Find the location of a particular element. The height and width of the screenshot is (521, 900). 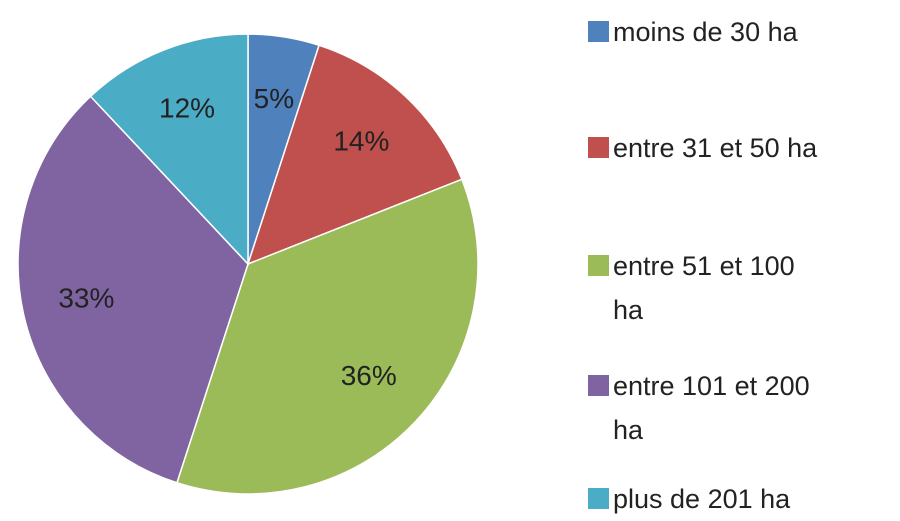

data-label: 12% is located at coordinates (187, 107).